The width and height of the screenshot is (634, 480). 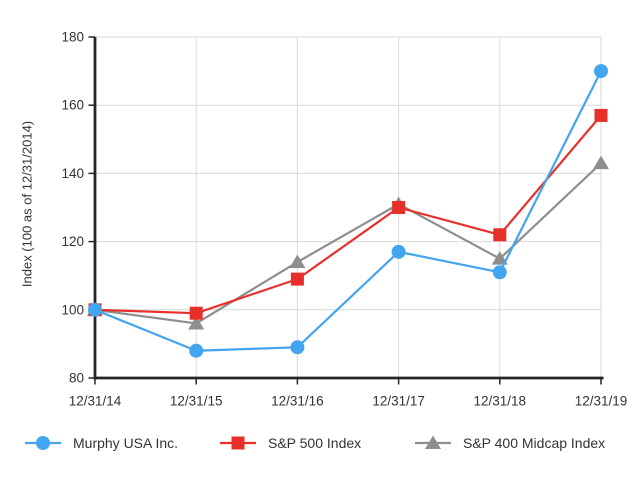 I want to click on x-tick-label: 12/31/18, so click(x=500, y=401).